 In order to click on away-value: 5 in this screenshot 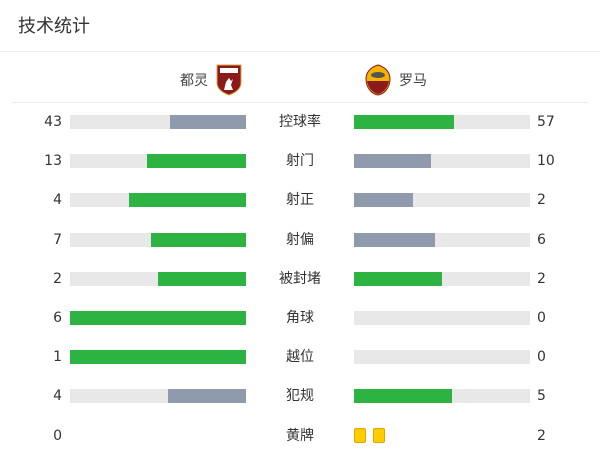, I will do `click(541, 396)`.